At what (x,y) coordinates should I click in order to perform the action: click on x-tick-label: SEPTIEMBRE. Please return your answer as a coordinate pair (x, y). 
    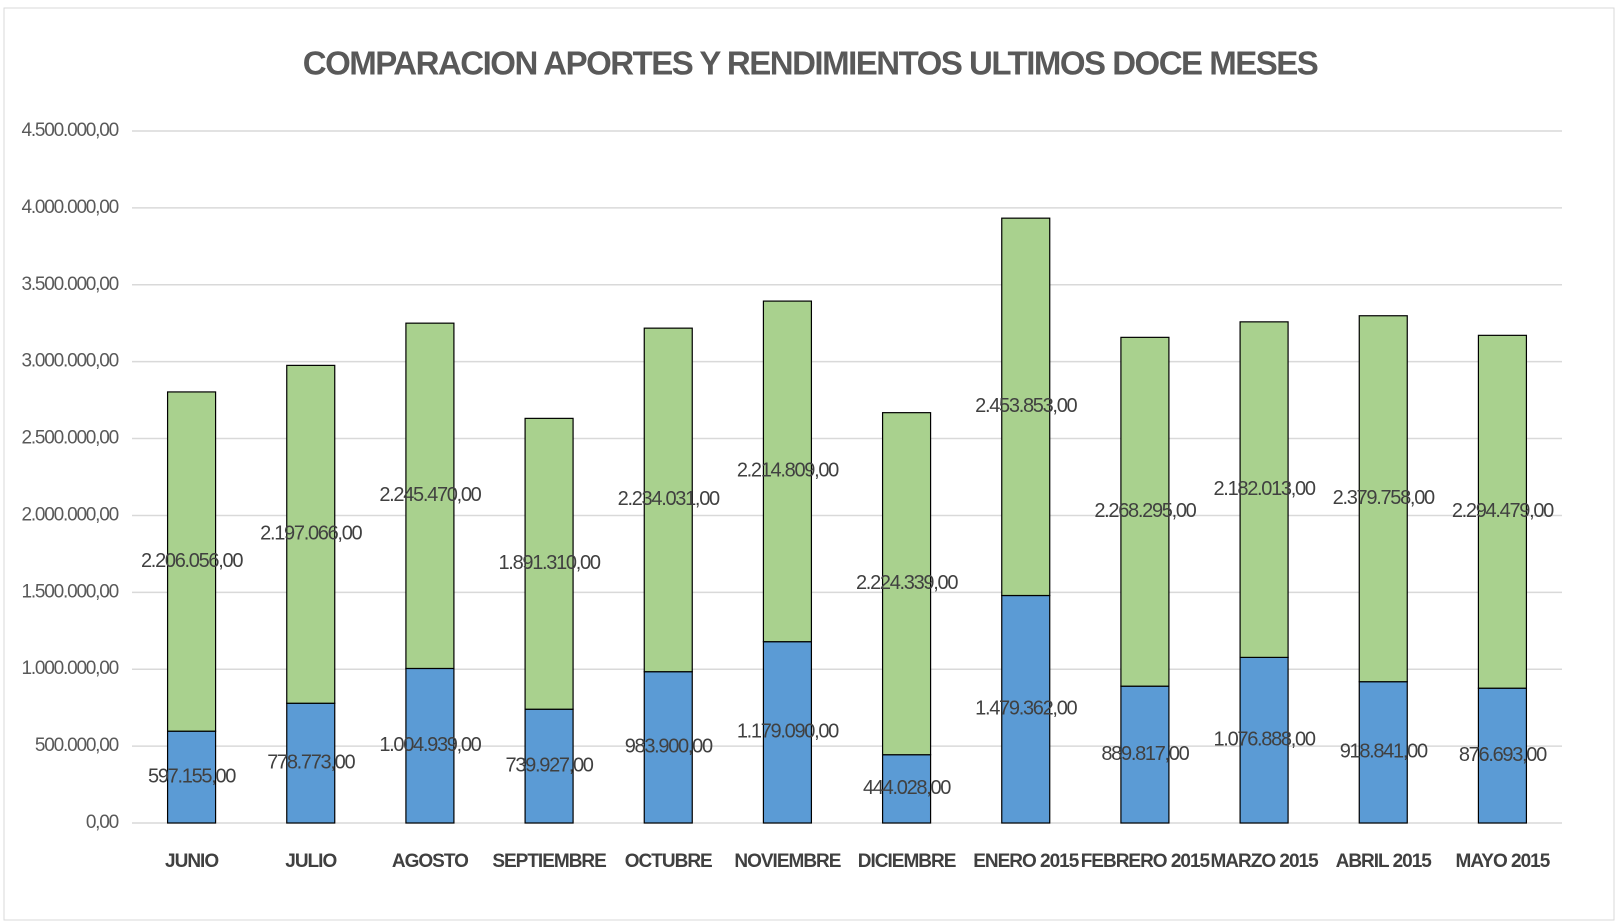
    Looking at the image, I should click on (549, 861).